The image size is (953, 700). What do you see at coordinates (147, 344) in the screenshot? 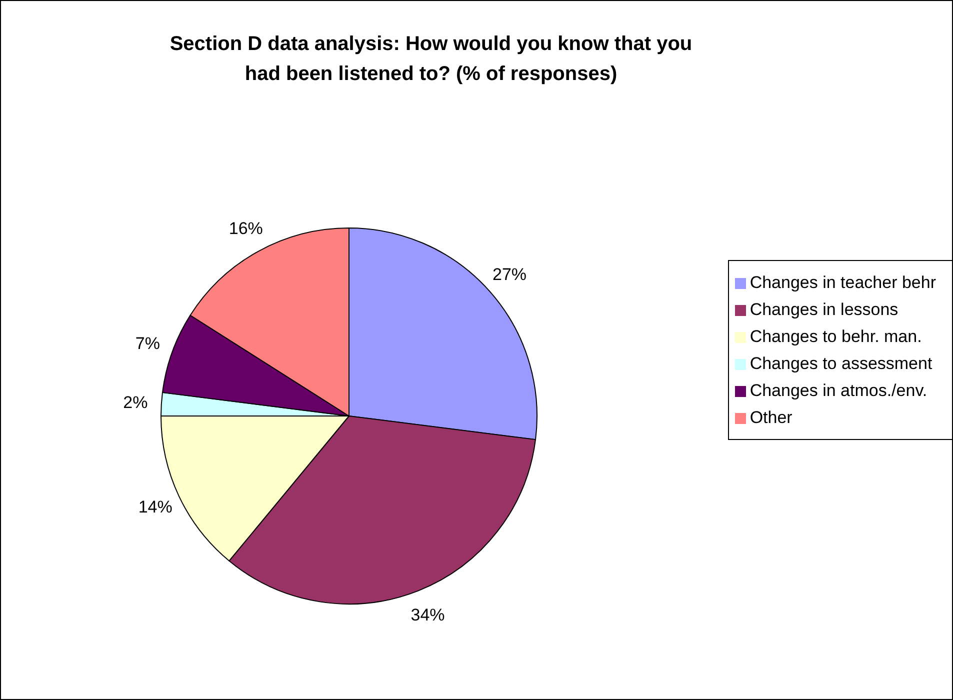
I see `data-label: 7%` at bounding box center [147, 344].